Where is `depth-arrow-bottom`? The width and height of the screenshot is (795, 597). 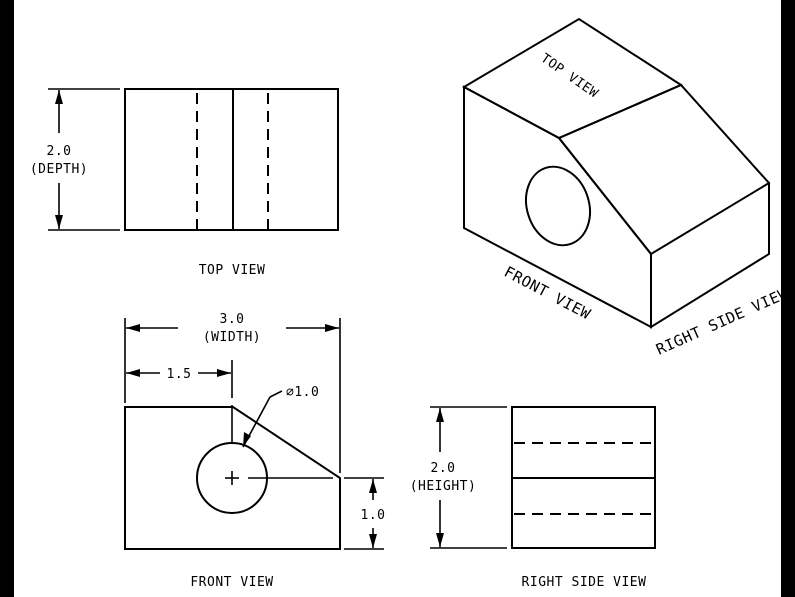
depth-arrow-bottom is located at coordinates (59, 222).